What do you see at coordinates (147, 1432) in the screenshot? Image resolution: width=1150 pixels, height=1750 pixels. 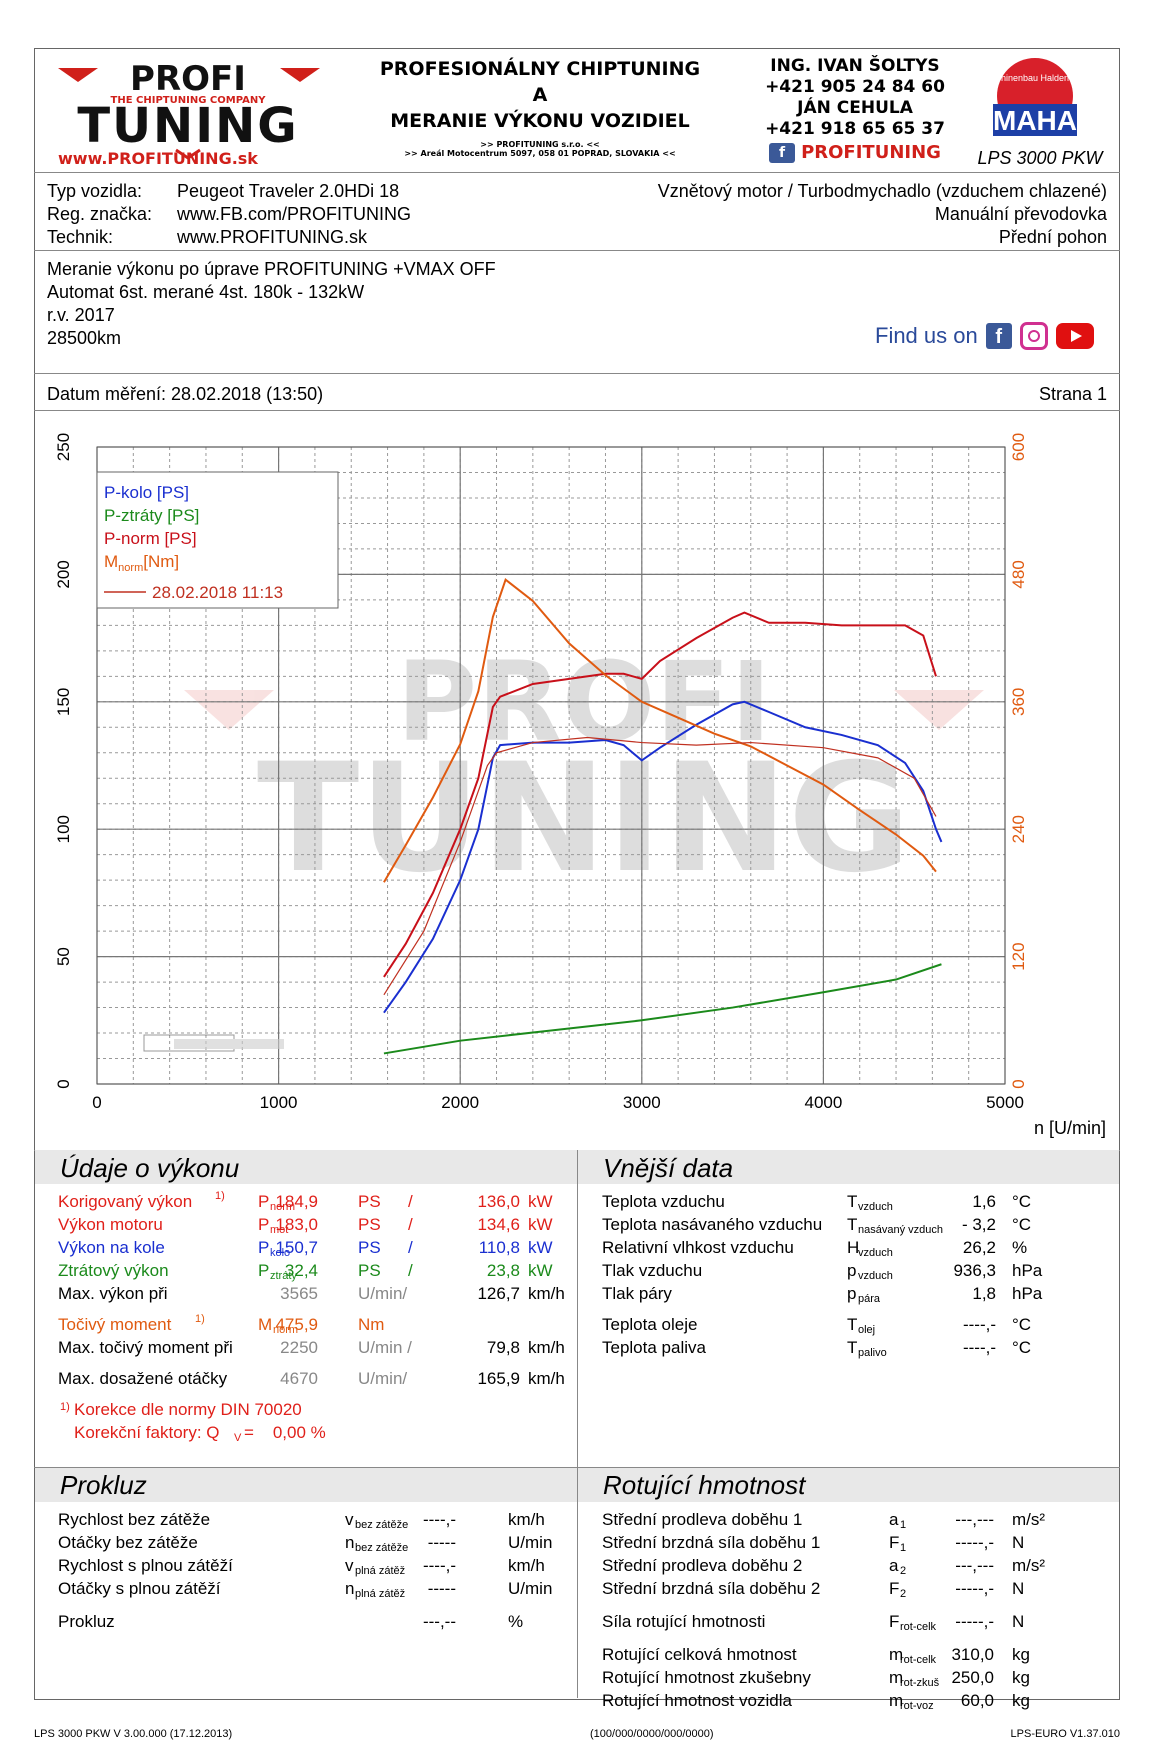 I see `factor-label: Korekční faktory: Q` at bounding box center [147, 1432].